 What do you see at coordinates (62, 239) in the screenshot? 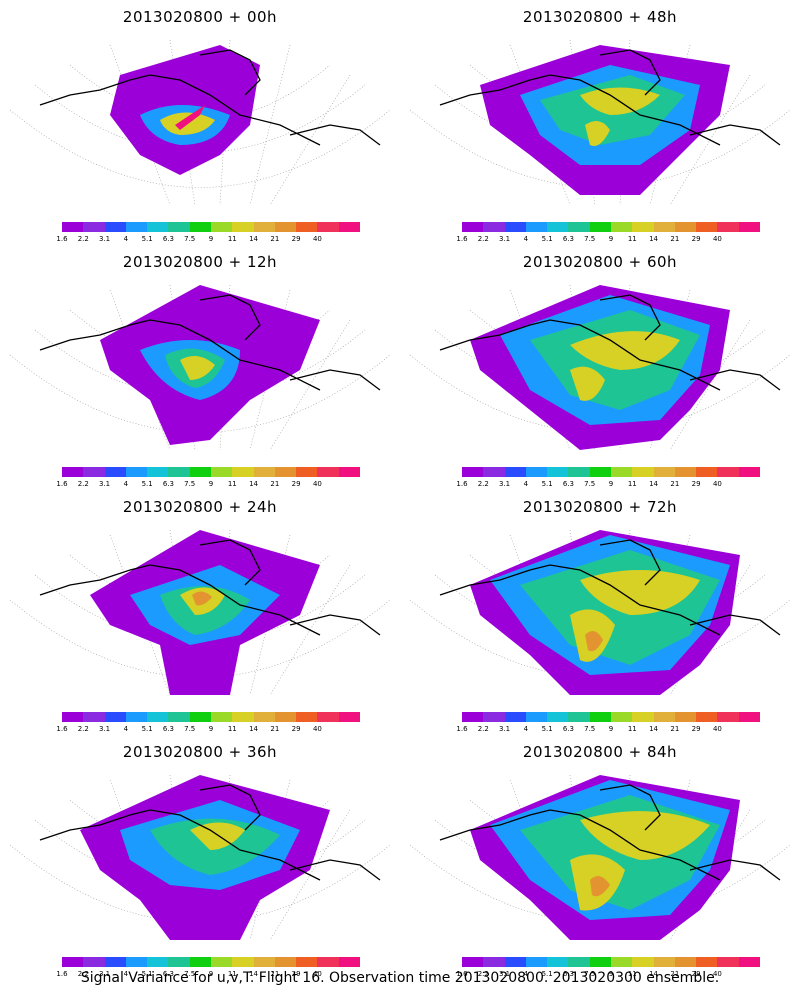
I see `colorbar-tick-label: 1.6` at bounding box center [62, 239].